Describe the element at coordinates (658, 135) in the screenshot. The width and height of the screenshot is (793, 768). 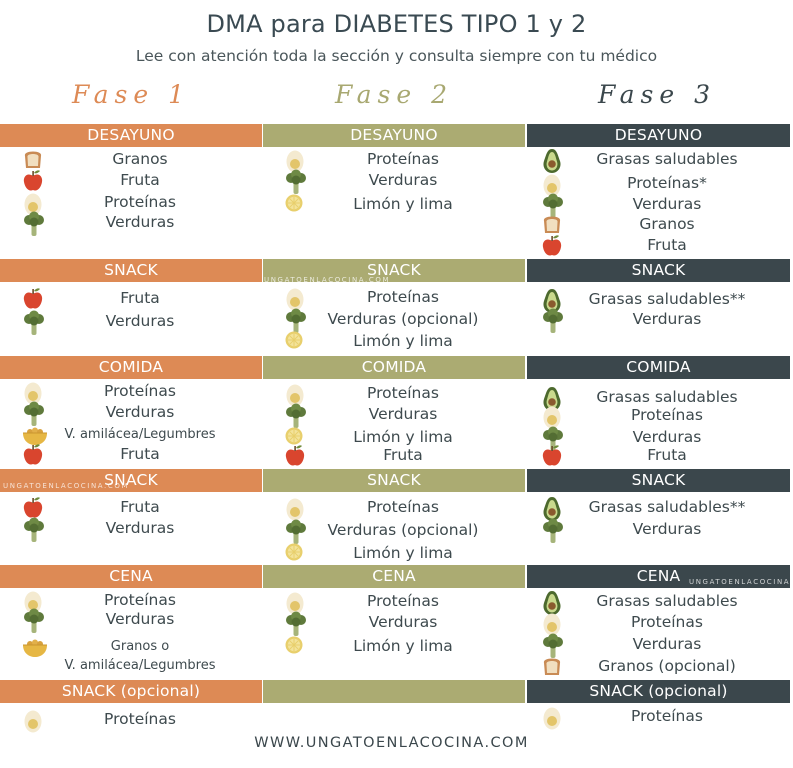
I see `meal-header: DESAYUNO` at that location.